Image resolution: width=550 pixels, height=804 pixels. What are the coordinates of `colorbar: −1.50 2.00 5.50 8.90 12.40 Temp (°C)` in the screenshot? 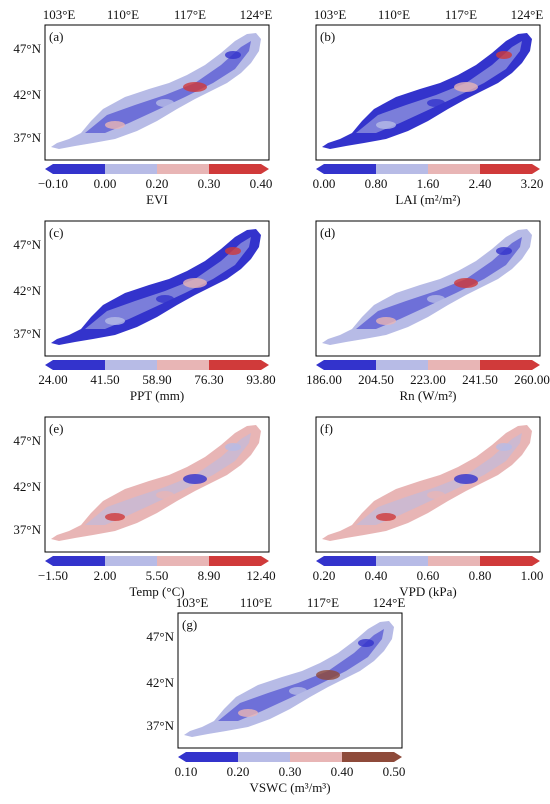 It's located at (157, 577).